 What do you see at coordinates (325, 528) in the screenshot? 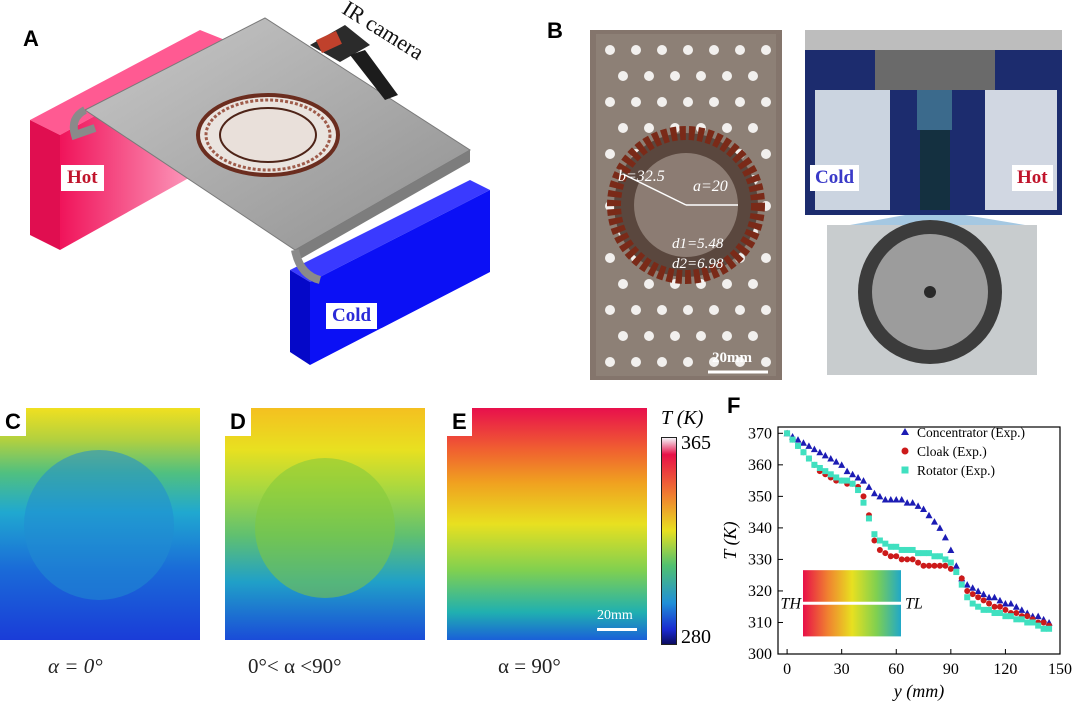
I see `heatmap-d-circle` at bounding box center [325, 528].